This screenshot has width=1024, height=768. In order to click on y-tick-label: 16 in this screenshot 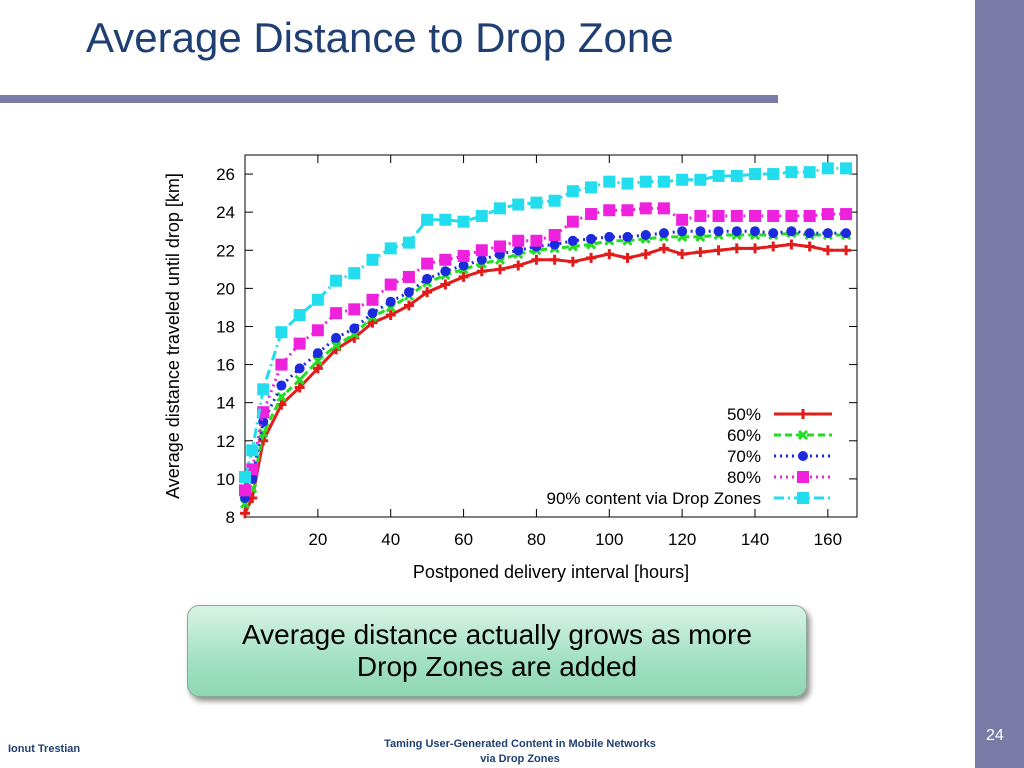, I will do `click(225, 365)`.